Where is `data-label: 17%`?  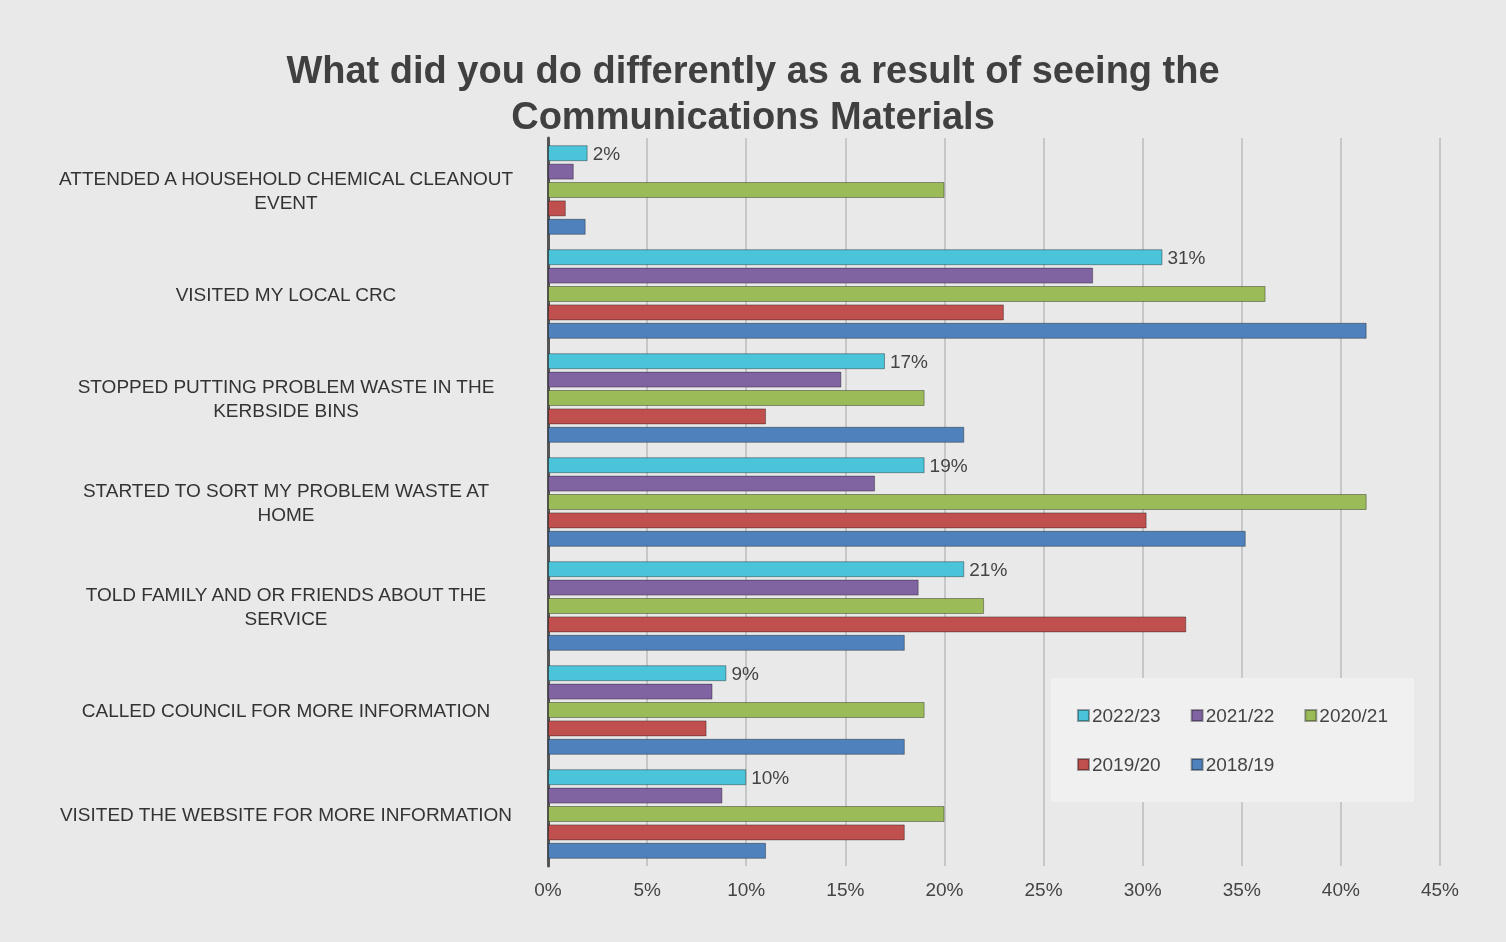 data-label: 17% is located at coordinates (909, 361).